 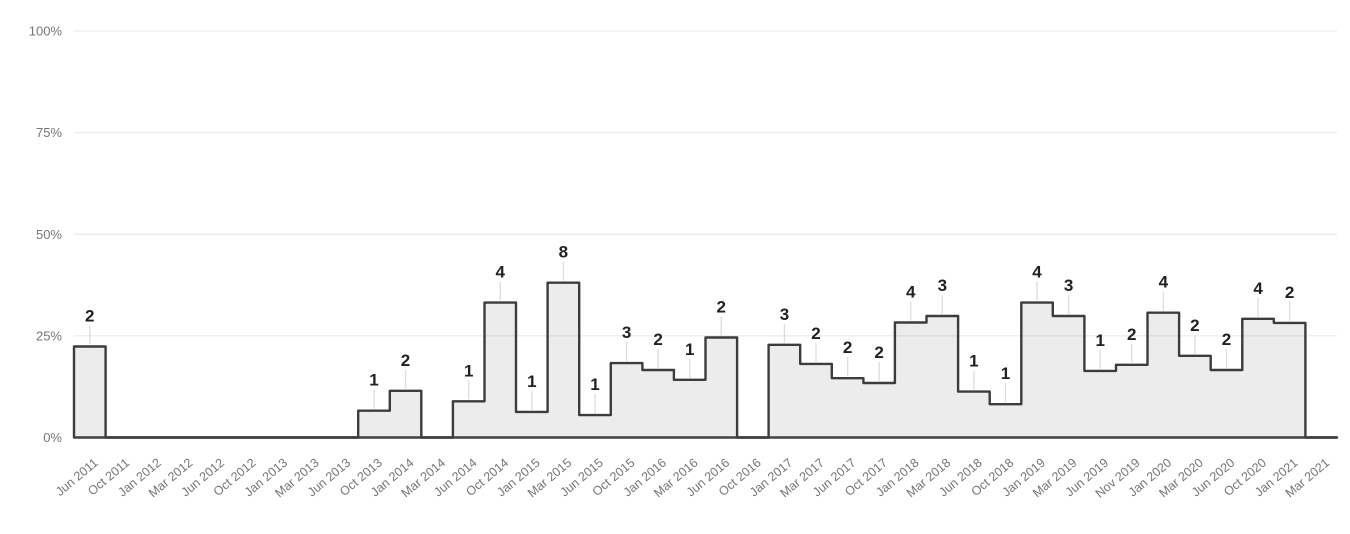 What do you see at coordinates (49, 132) in the screenshot?
I see `y-tick-label: 75%` at bounding box center [49, 132].